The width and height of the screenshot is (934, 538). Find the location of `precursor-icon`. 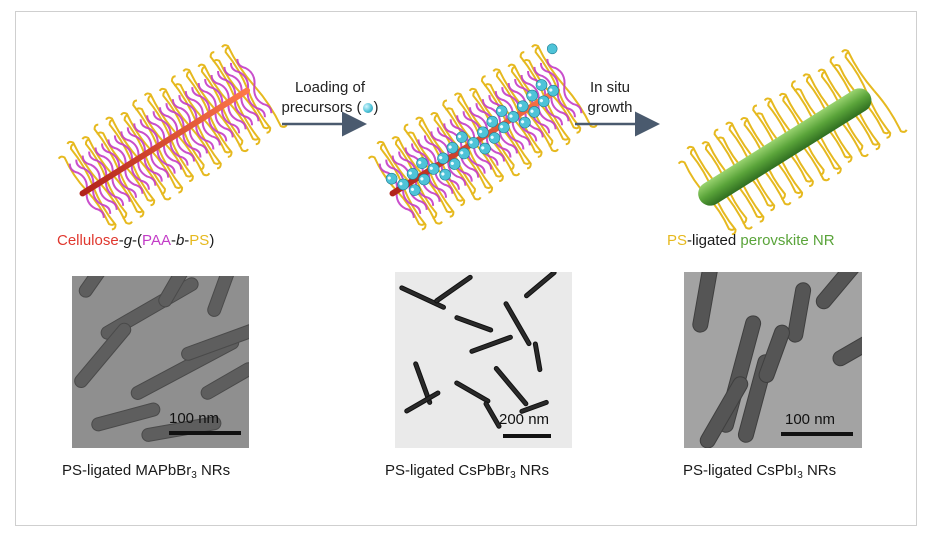

precursor-icon is located at coordinates (367, 108).